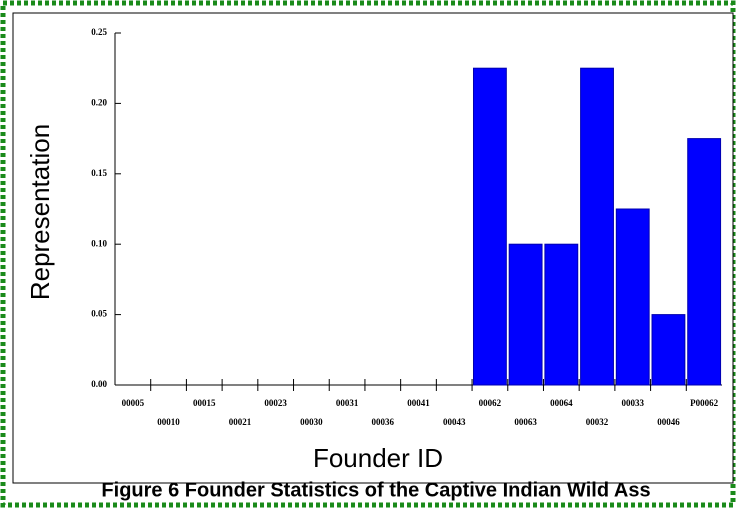 The image size is (736, 508). Describe the element at coordinates (561, 403) in the screenshot. I see `x-tick-label: 00064` at that location.